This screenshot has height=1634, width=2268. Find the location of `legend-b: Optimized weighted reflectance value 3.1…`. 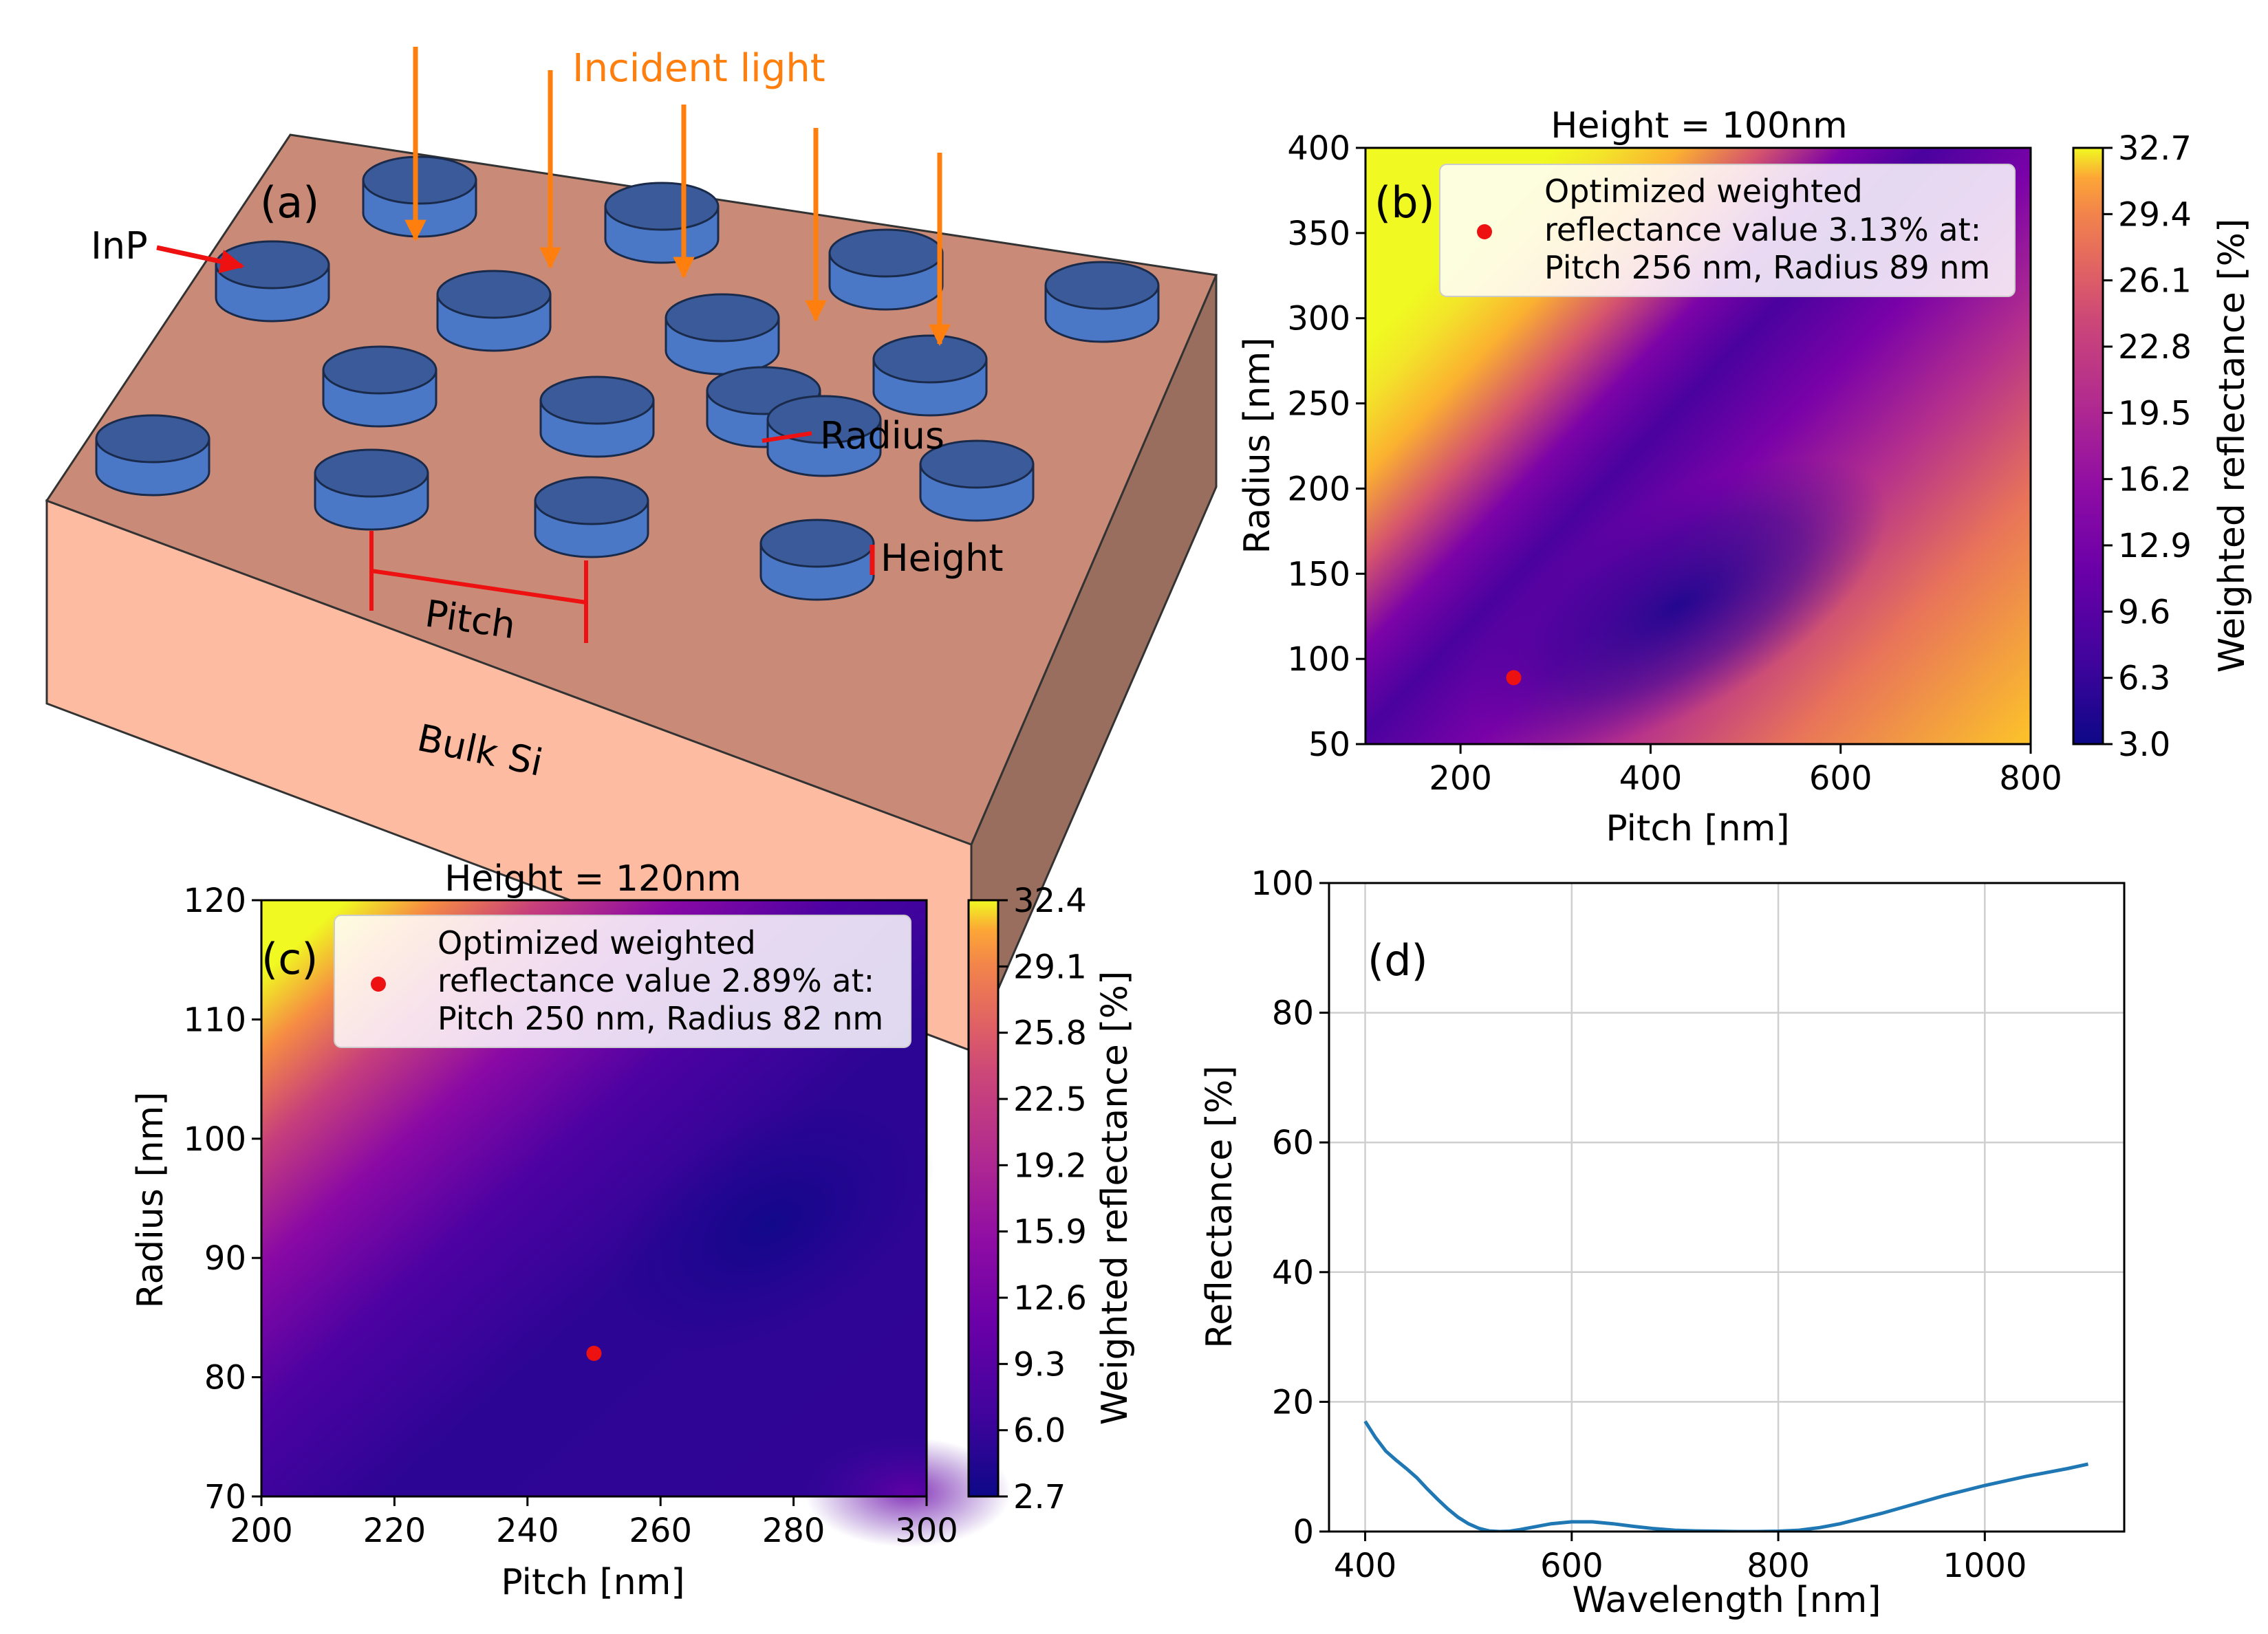

legend-b: Optimized weighted reflectance value 3.1… is located at coordinates (1727, 230).